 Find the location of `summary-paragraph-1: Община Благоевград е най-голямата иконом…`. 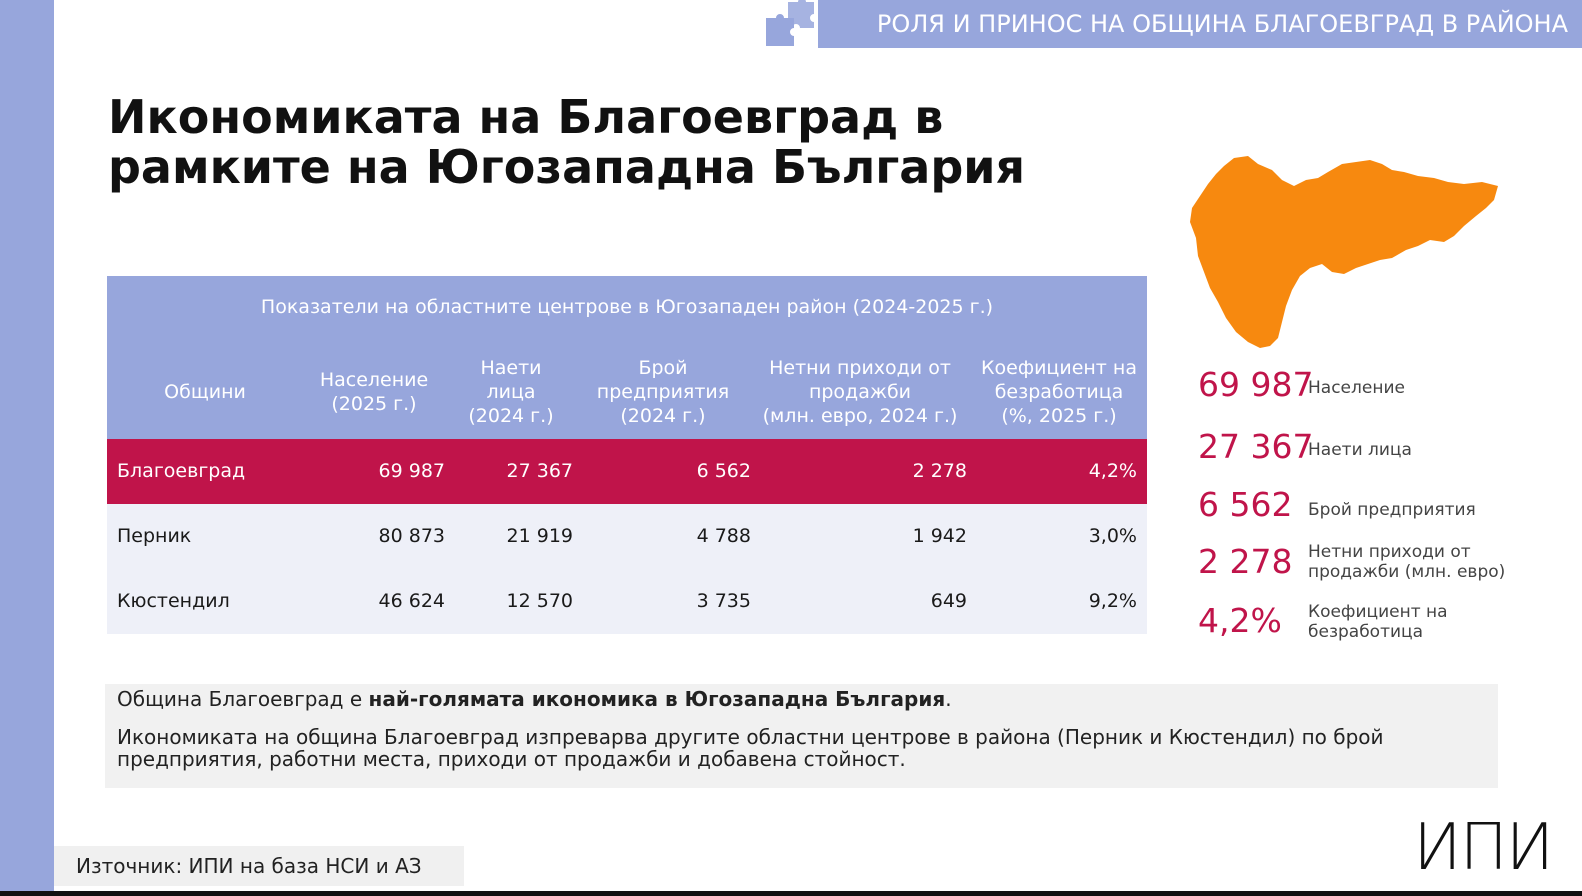

summary-paragraph-1: Община Благоевград е най-голямата иконом… is located at coordinates (801, 699).